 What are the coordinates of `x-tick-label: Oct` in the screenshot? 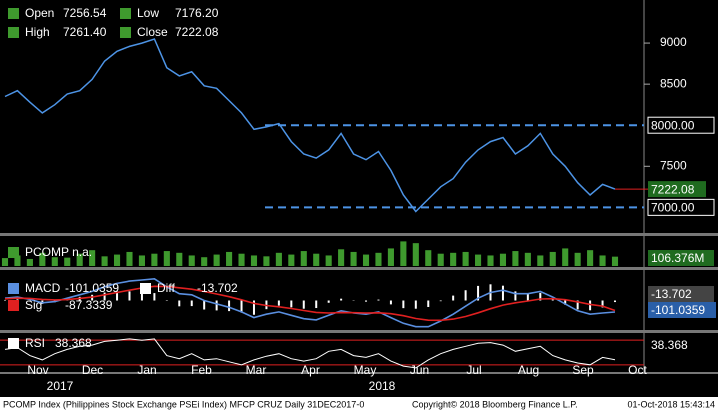 It's located at (637, 370).